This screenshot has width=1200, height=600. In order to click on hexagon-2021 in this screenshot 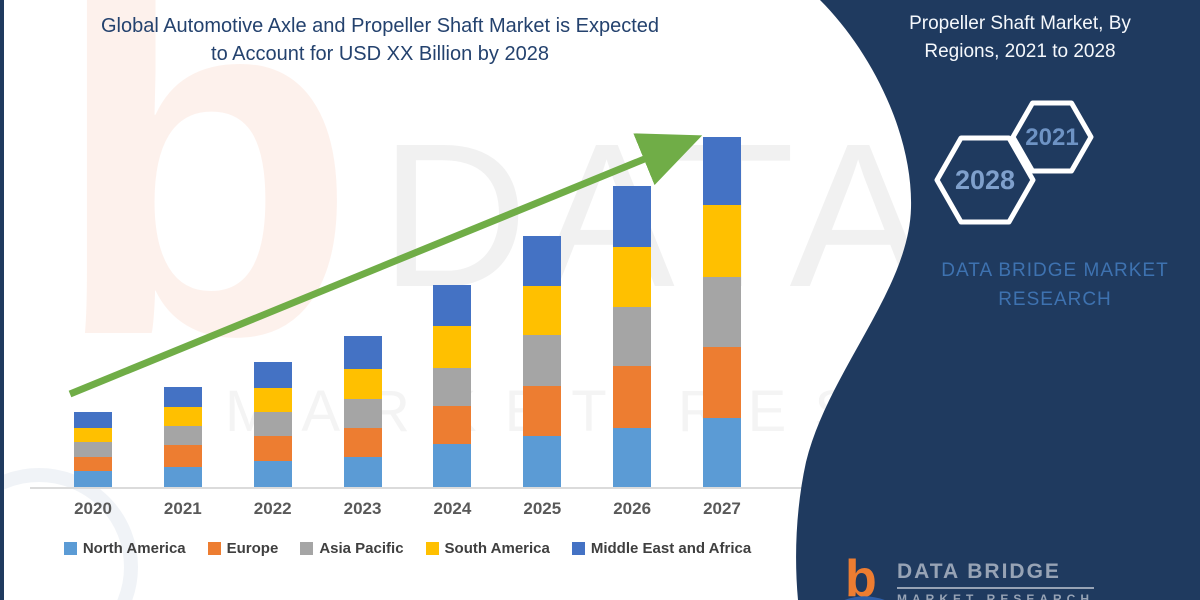, I will do `click(1052, 137)`.